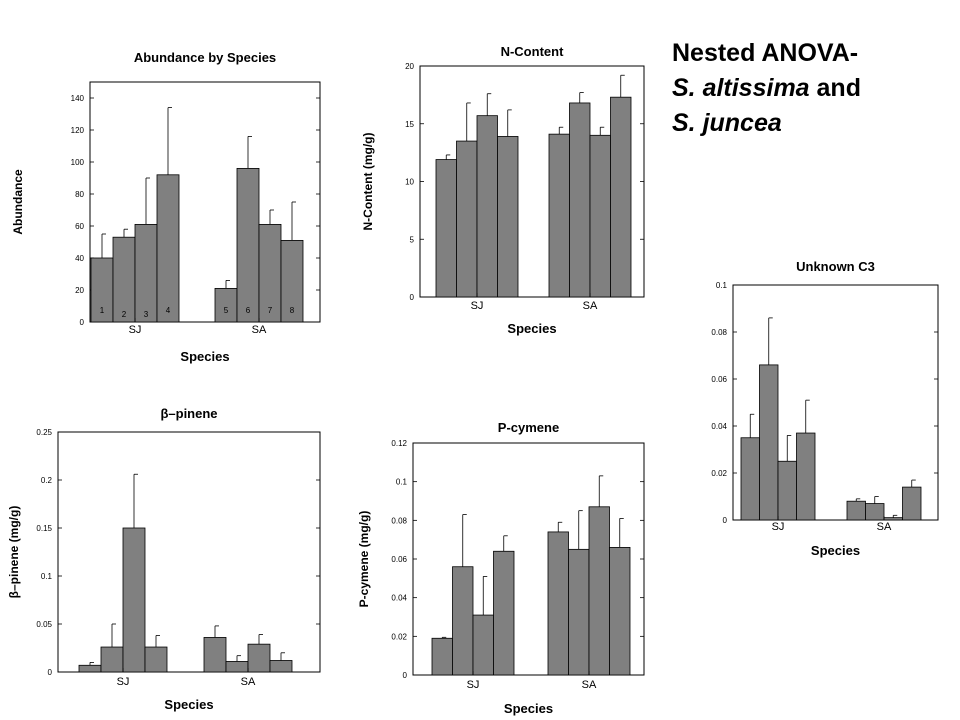 The width and height of the screenshot is (960, 720). What do you see at coordinates (835, 88) in the screenshot?
I see `slide-title-and: and` at bounding box center [835, 88].